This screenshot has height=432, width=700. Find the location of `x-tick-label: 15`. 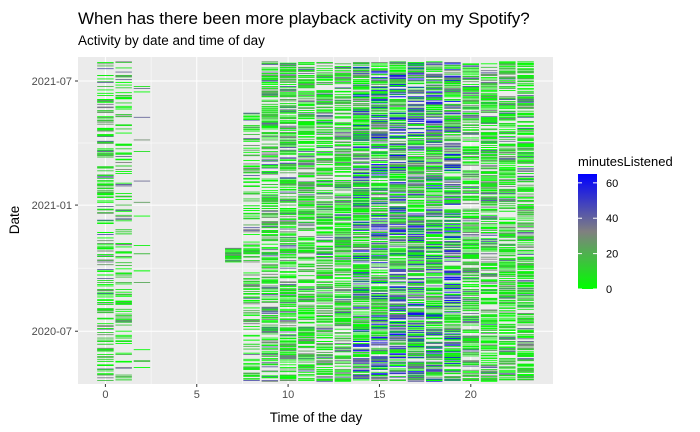

x-tick-label: 15 is located at coordinates (379, 395).